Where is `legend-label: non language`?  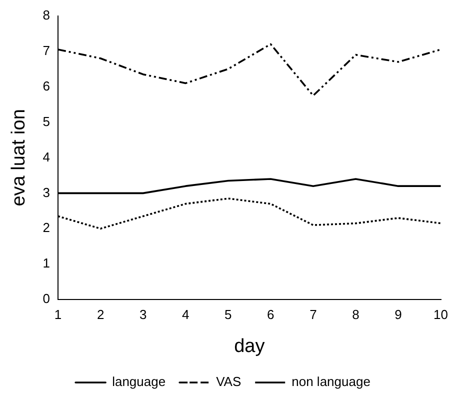 legend-label: non language is located at coordinates (331, 382).